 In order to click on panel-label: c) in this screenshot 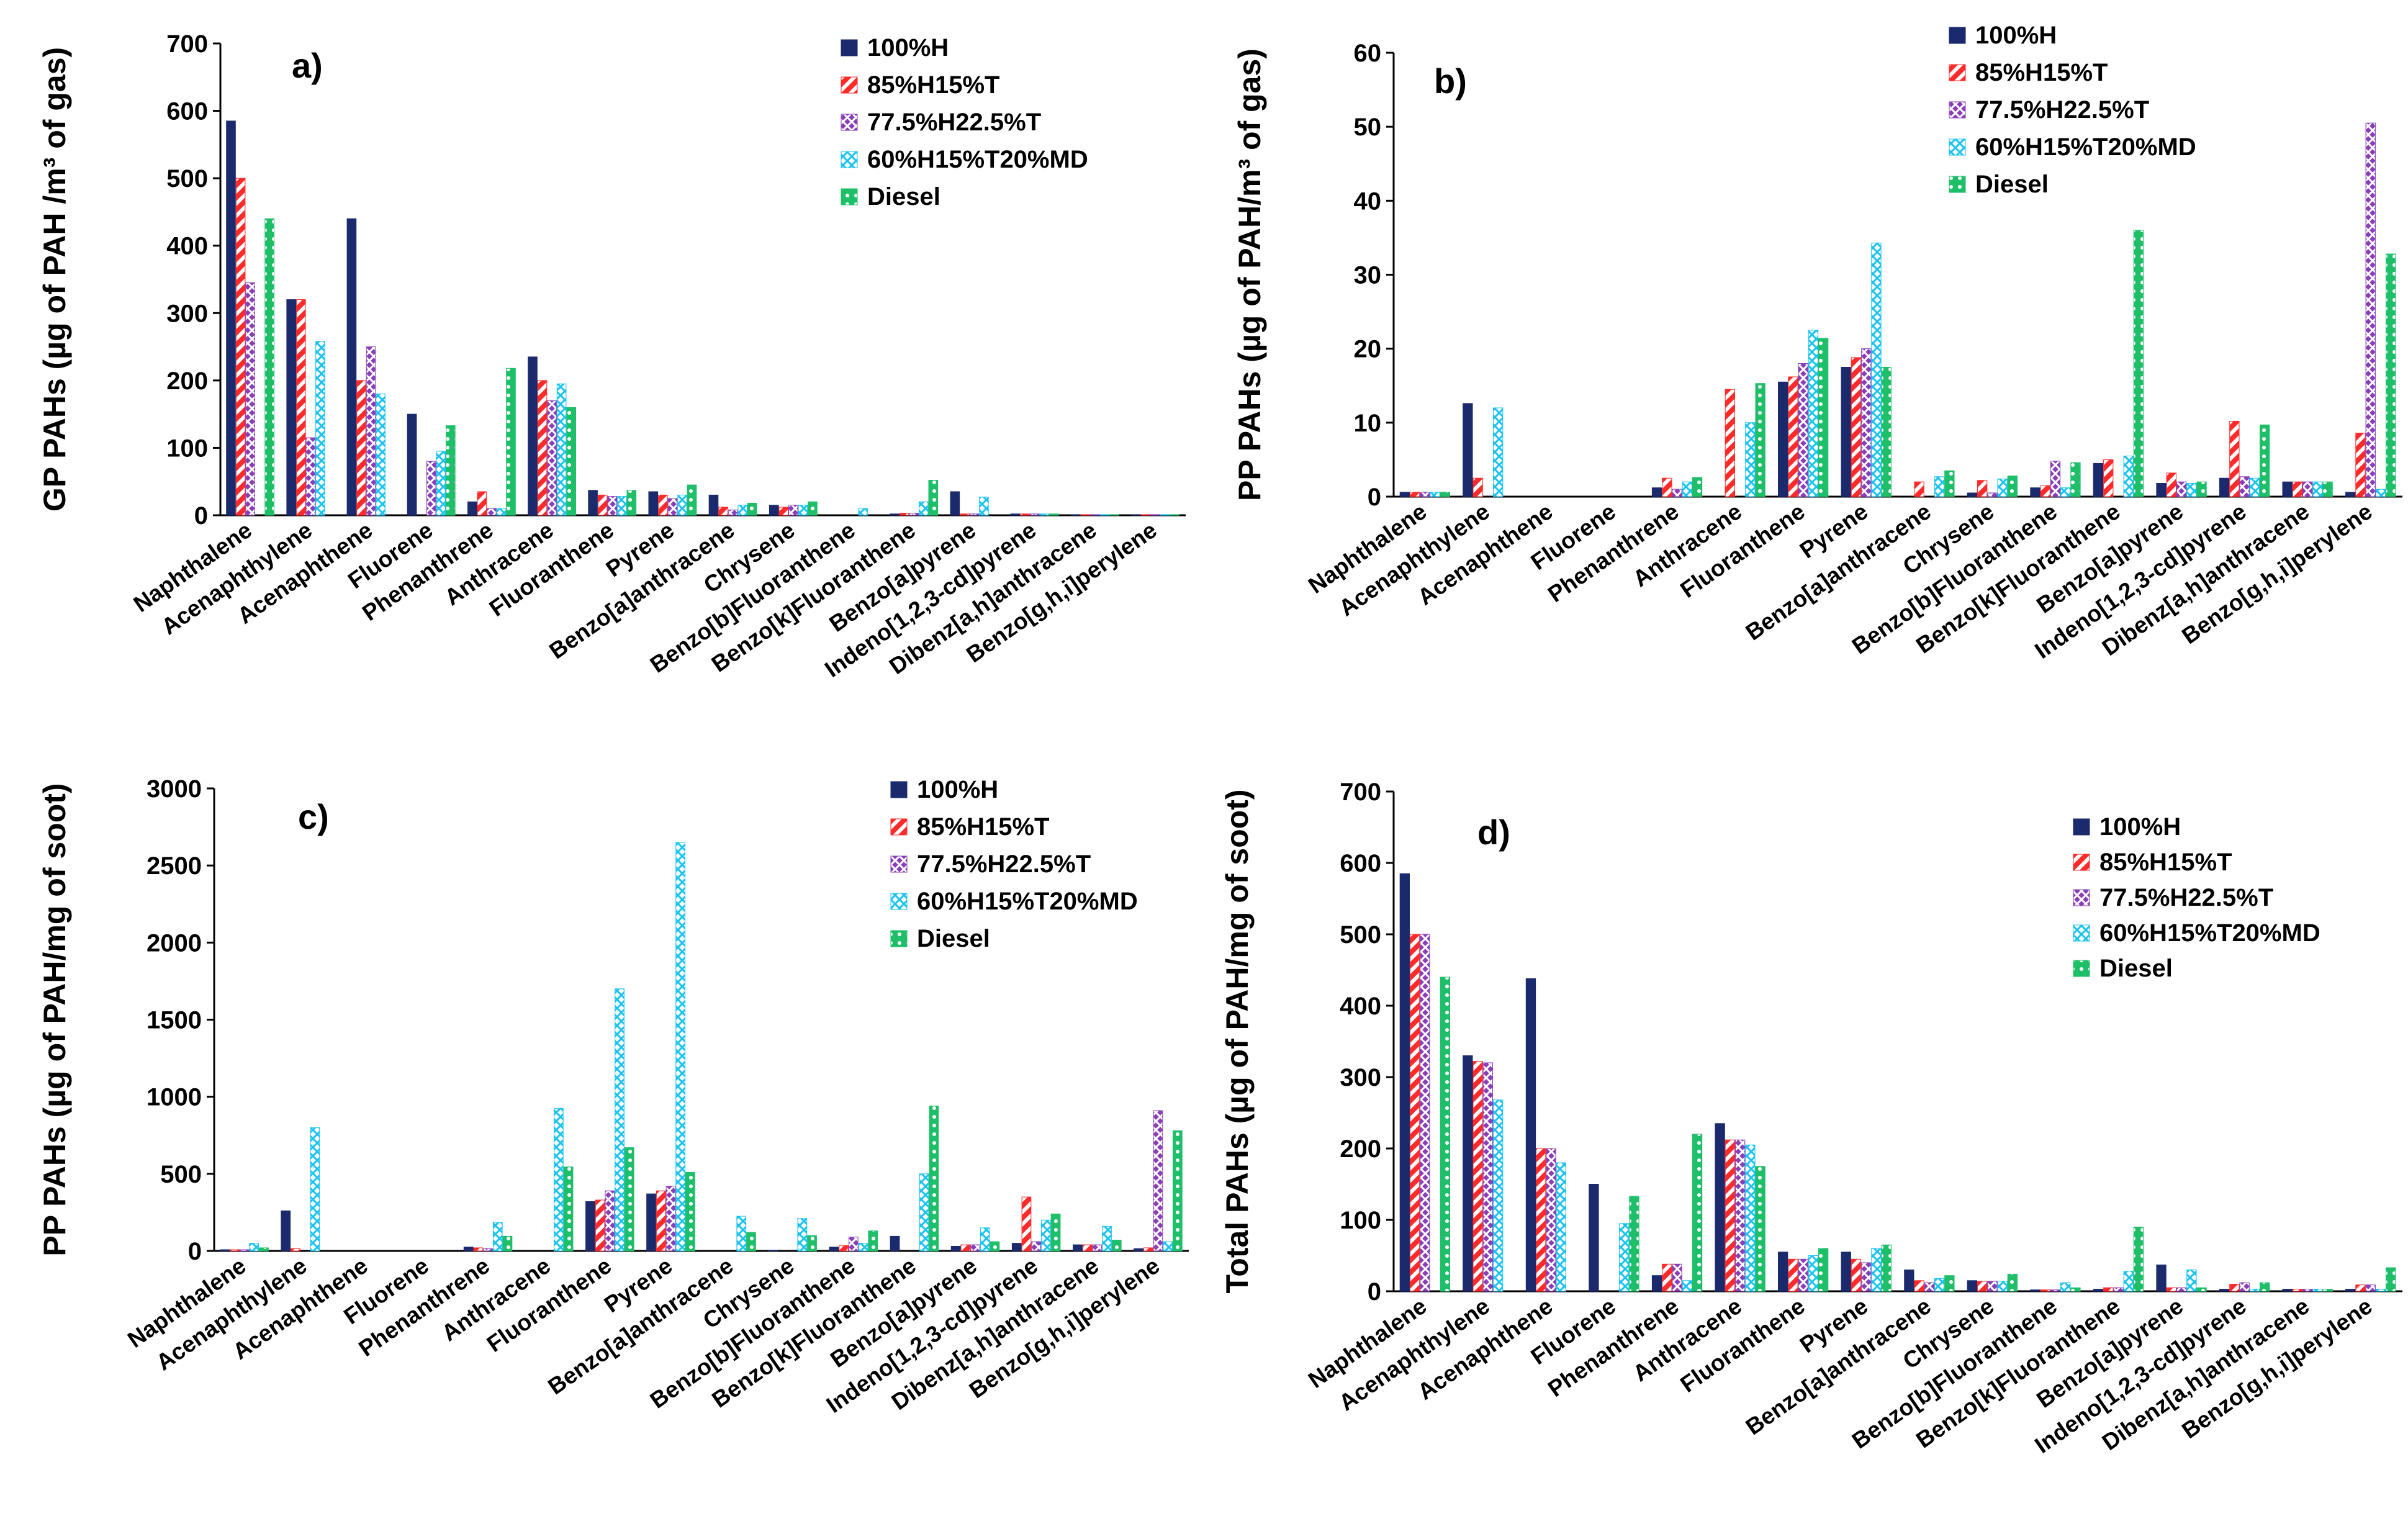, I will do `click(313, 817)`.